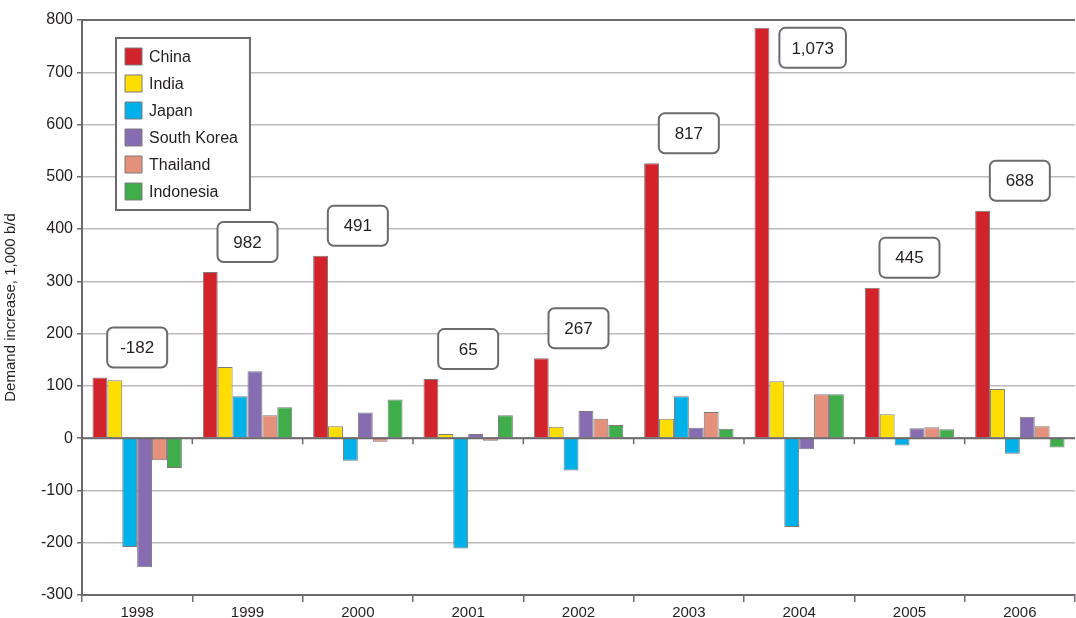 The width and height of the screenshot is (1076, 618). What do you see at coordinates (171, 110) in the screenshot?
I see `legend-label: Japan` at bounding box center [171, 110].